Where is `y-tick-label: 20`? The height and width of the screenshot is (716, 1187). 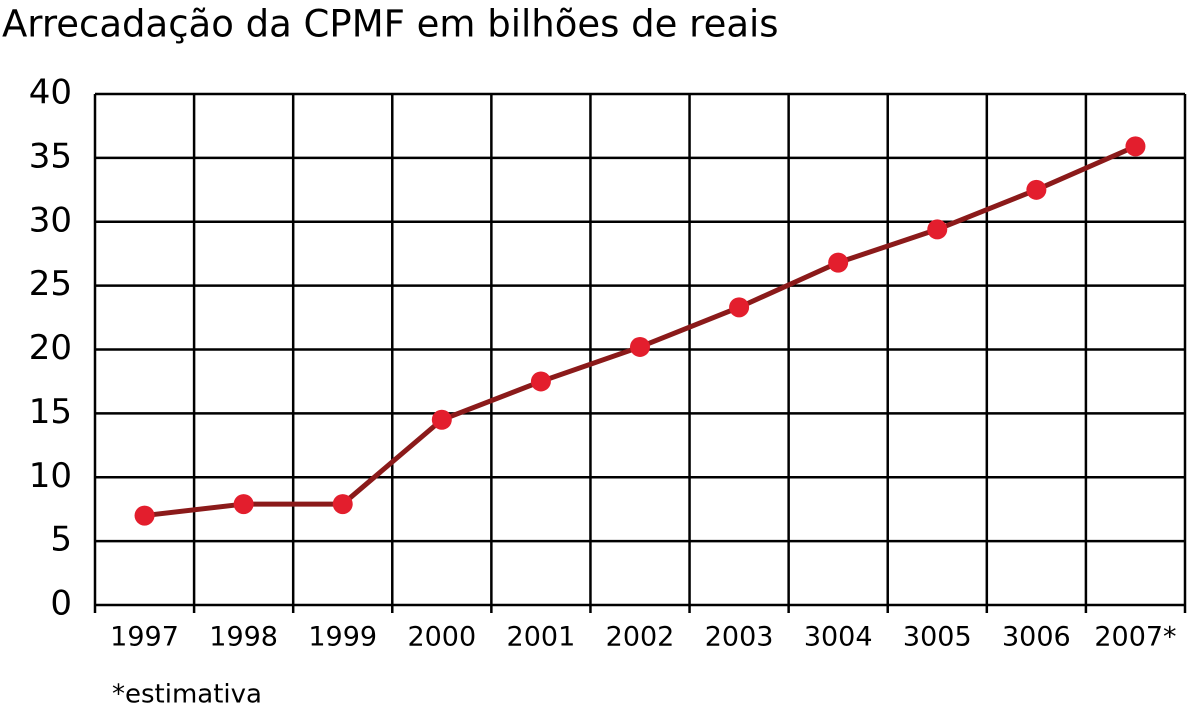
y-tick-label: 20 is located at coordinates (50, 348).